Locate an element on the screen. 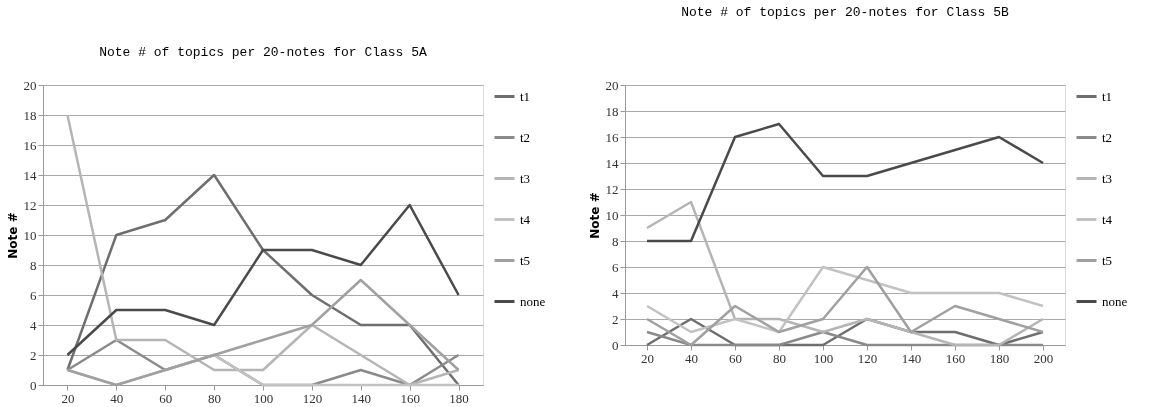 This screenshot has width=1172, height=407. x-tick-label: 200 is located at coordinates (1043, 358).